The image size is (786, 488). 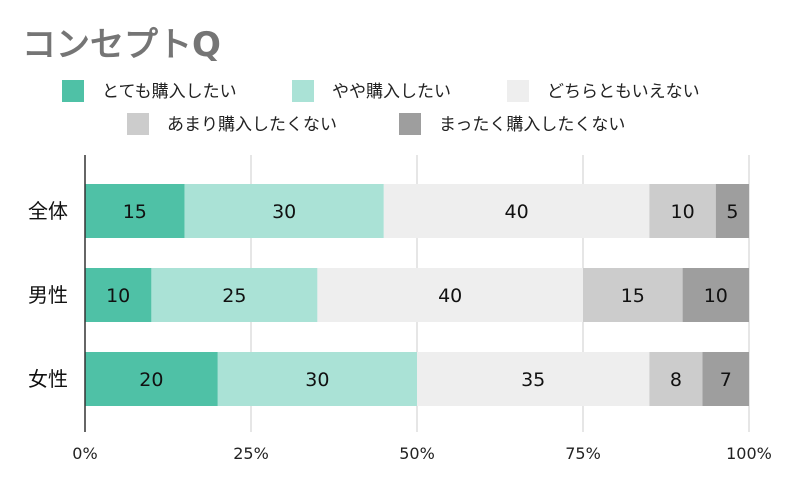 What do you see at coordinates (84, 453) in the screenshot?
I see `x-tick-label-1: 0%` at bounding box center [84, 453].